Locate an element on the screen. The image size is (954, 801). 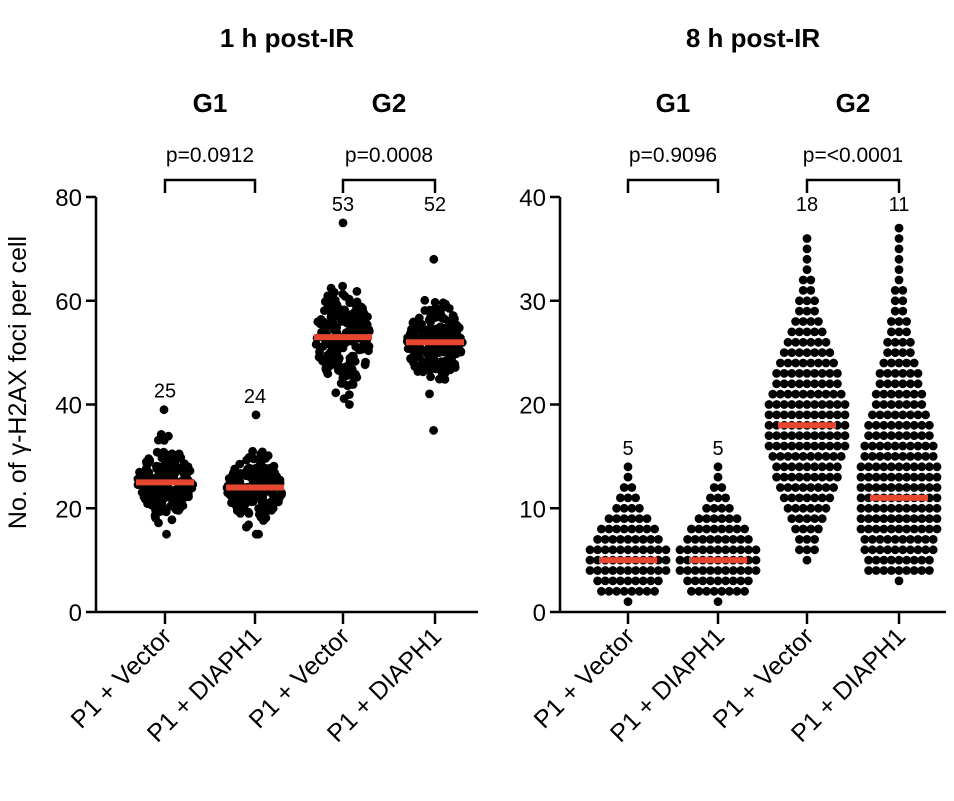
y-tick-label: 10 is located at coordinates (532, 509).